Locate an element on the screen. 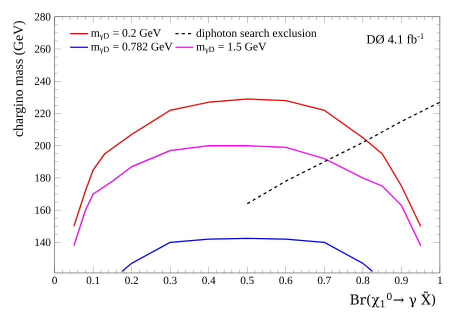 Image resolution: width=463 pixels, height=325 pixels. y-tick-label: 200 is located at coordinates (42, 146).